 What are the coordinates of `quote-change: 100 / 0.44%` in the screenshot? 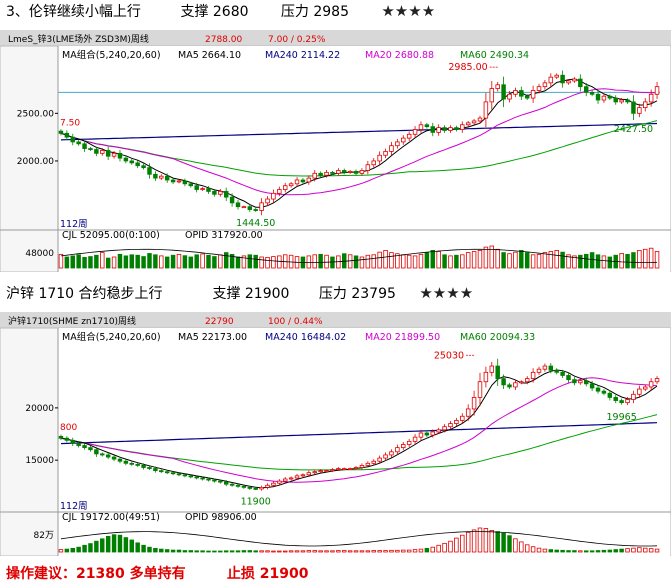 It's located at (295, 322).